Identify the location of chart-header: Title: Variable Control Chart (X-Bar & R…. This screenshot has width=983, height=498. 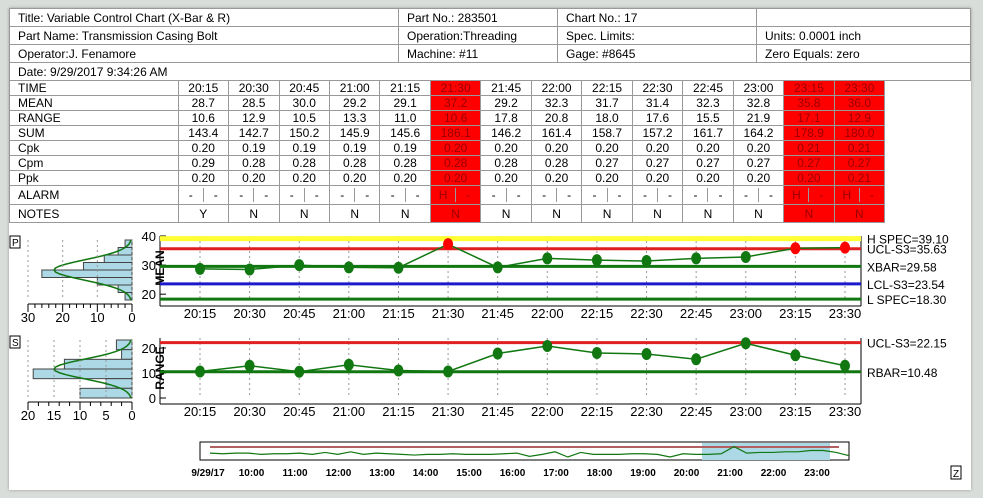
(490, 44).